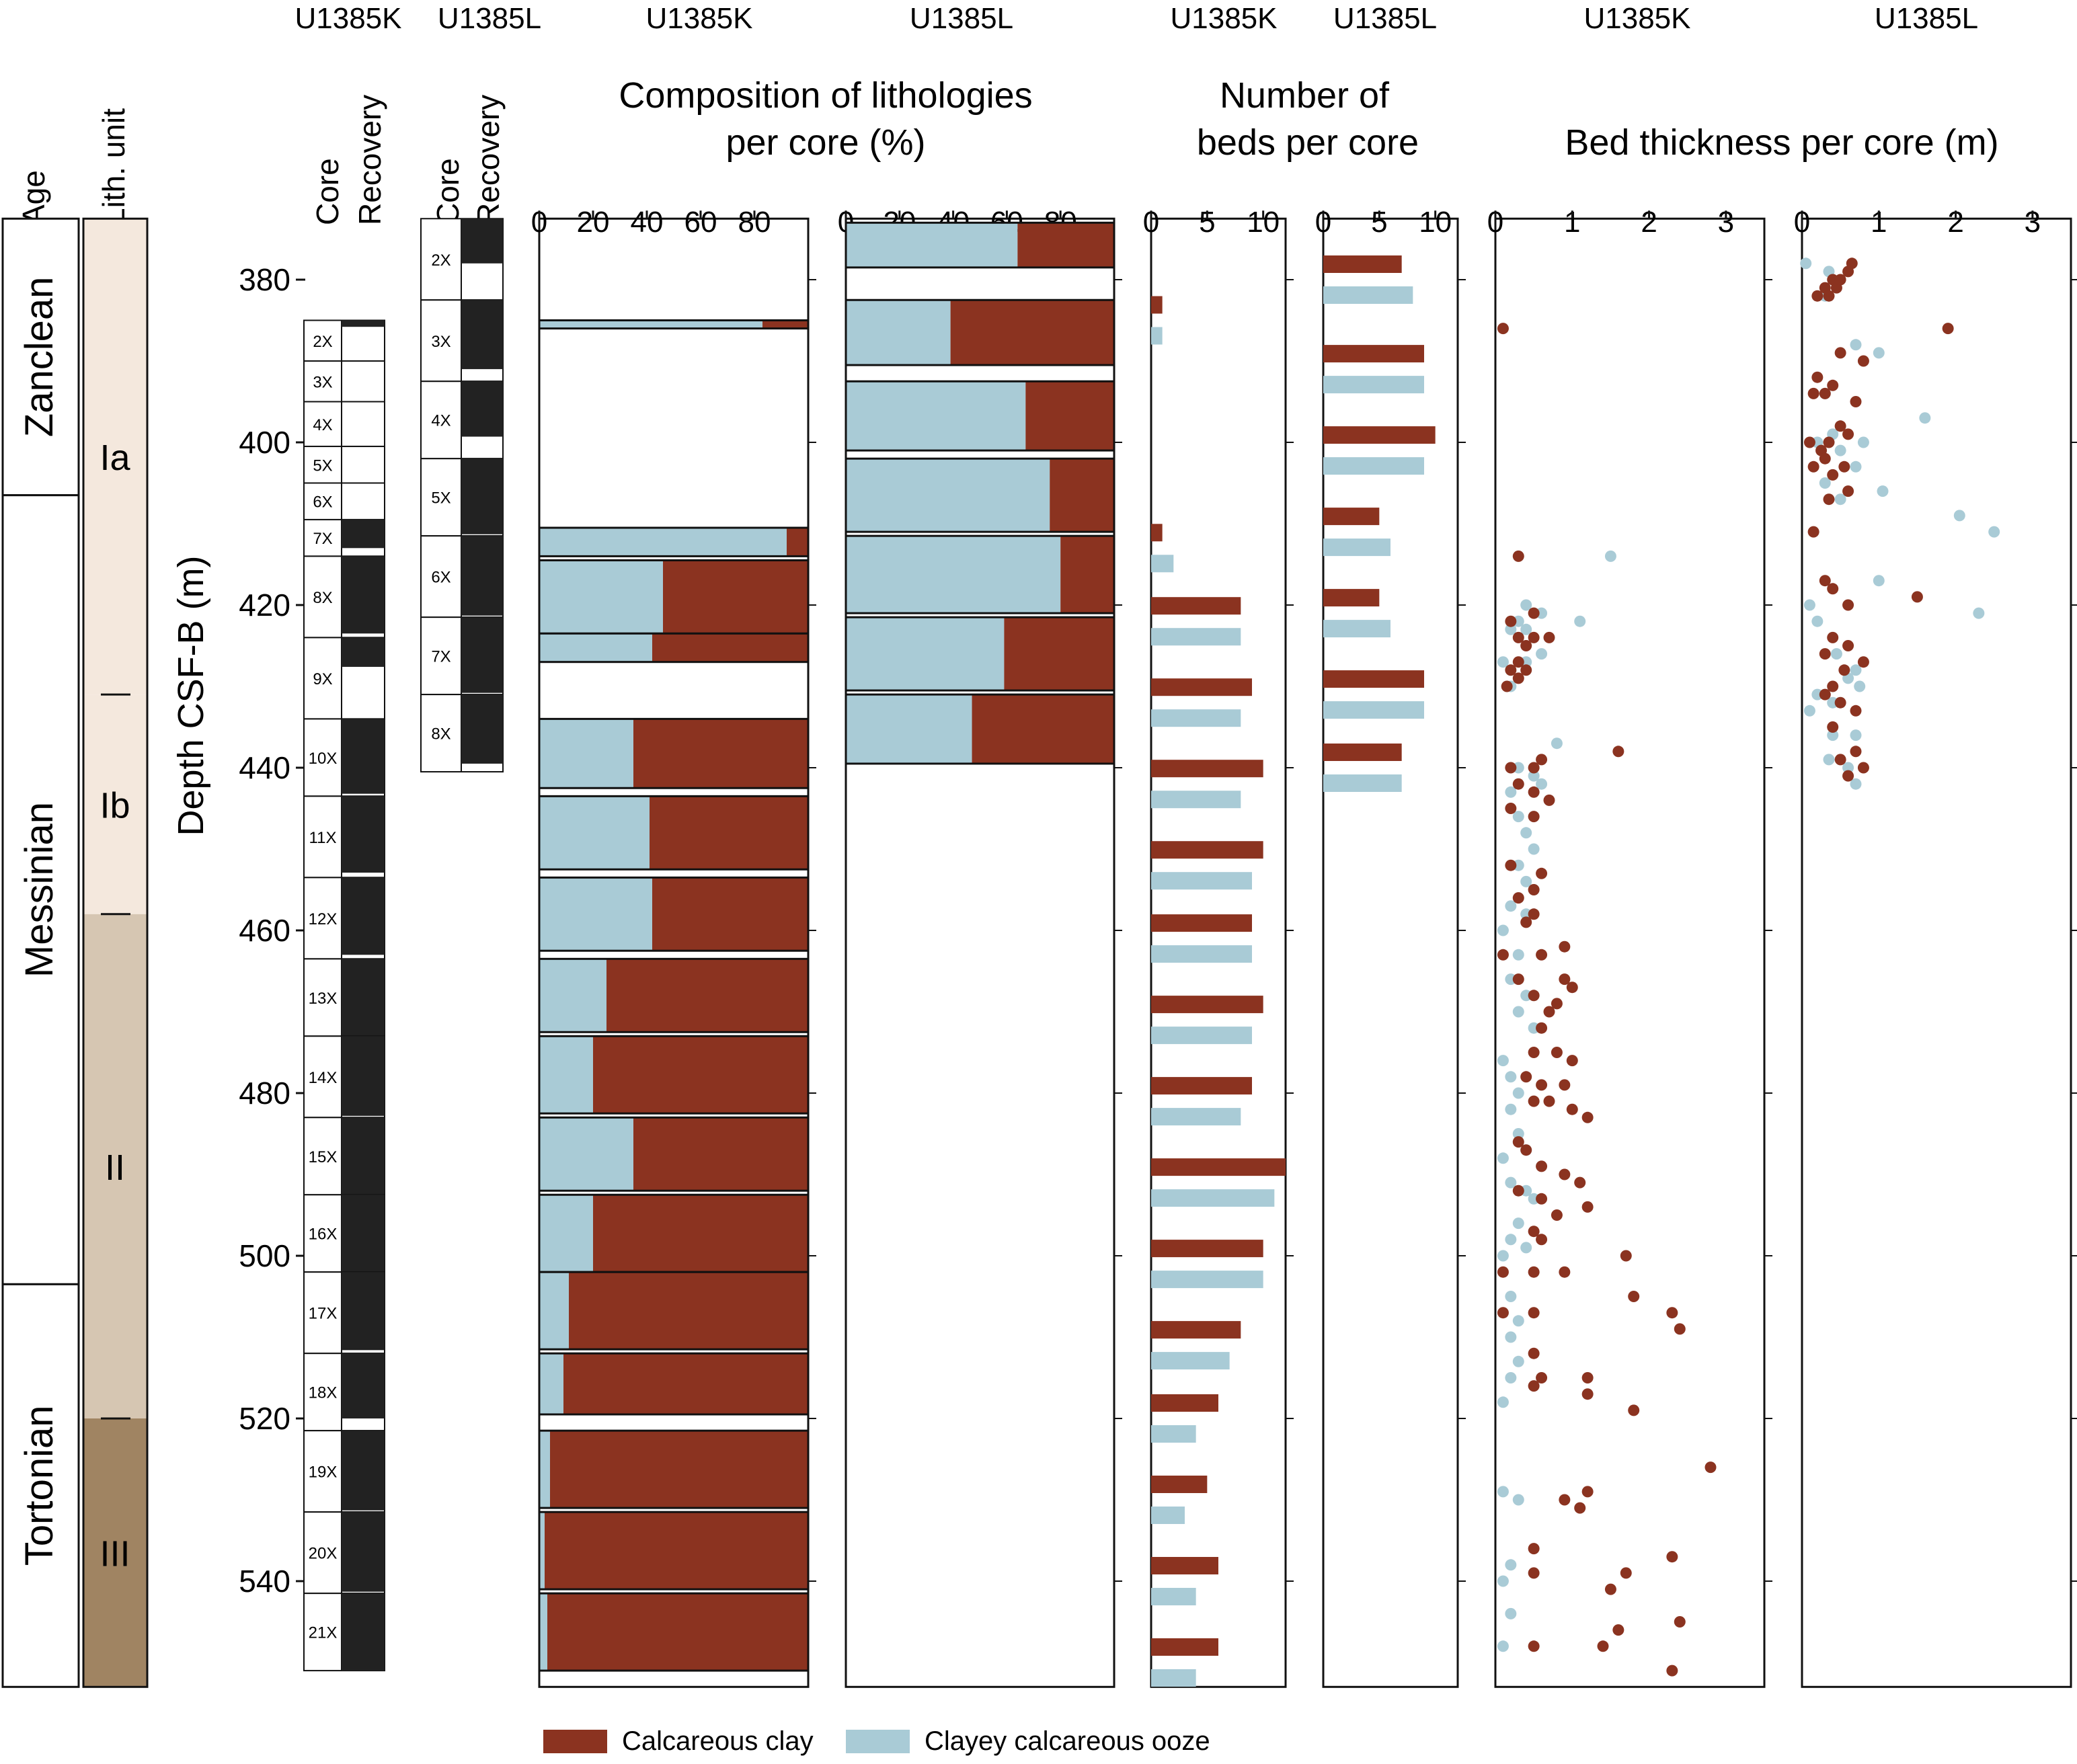  Describe the element at coordinates (39, 889) in the screenshot. I see `age-label: Messinian` at that location.